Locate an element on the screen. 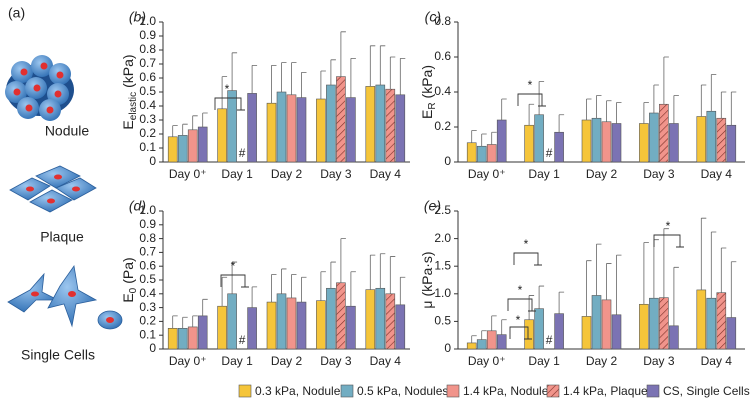 This screenshot has width=755, height=407. single-cells-image is located at coordinates (65, 297).